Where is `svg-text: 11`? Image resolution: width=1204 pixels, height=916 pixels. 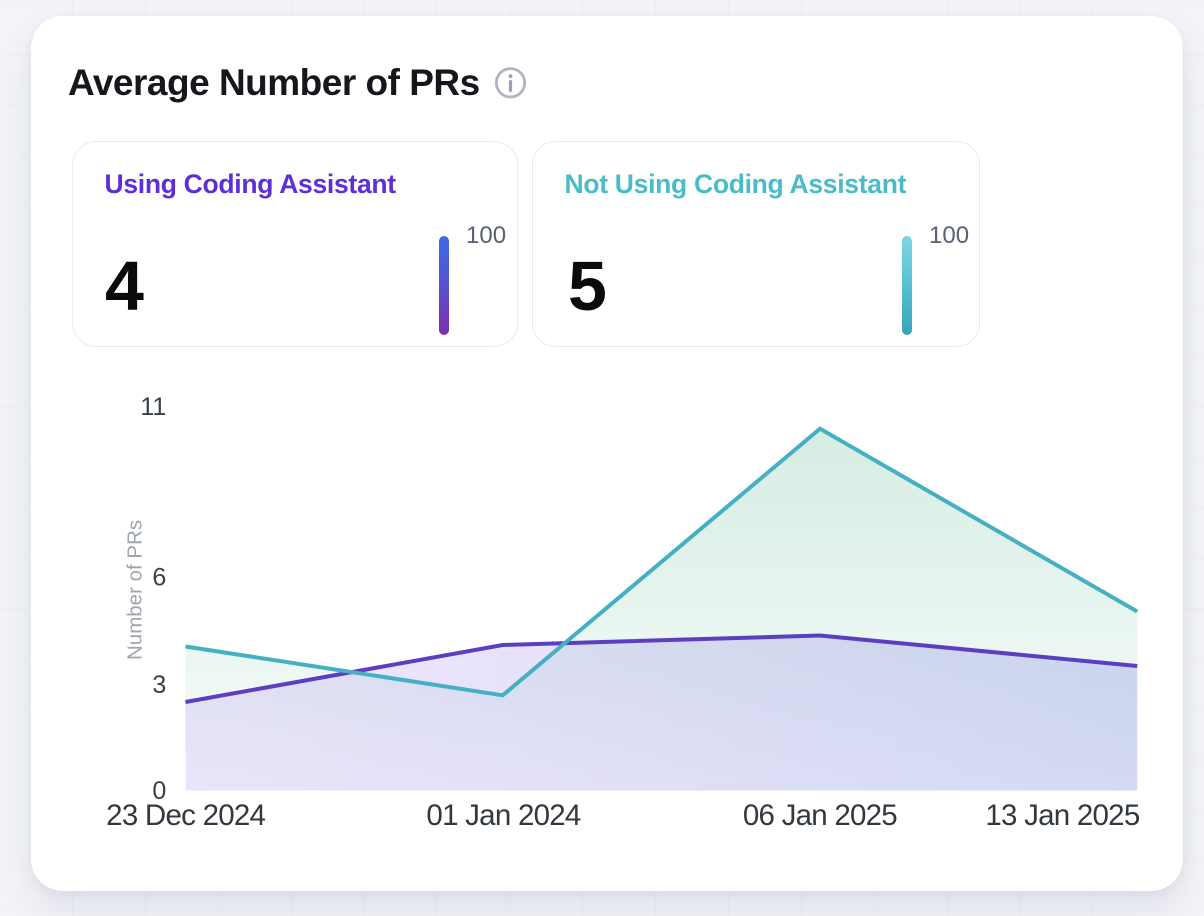
svg-text: 11 is located at coordinates (153, 407).